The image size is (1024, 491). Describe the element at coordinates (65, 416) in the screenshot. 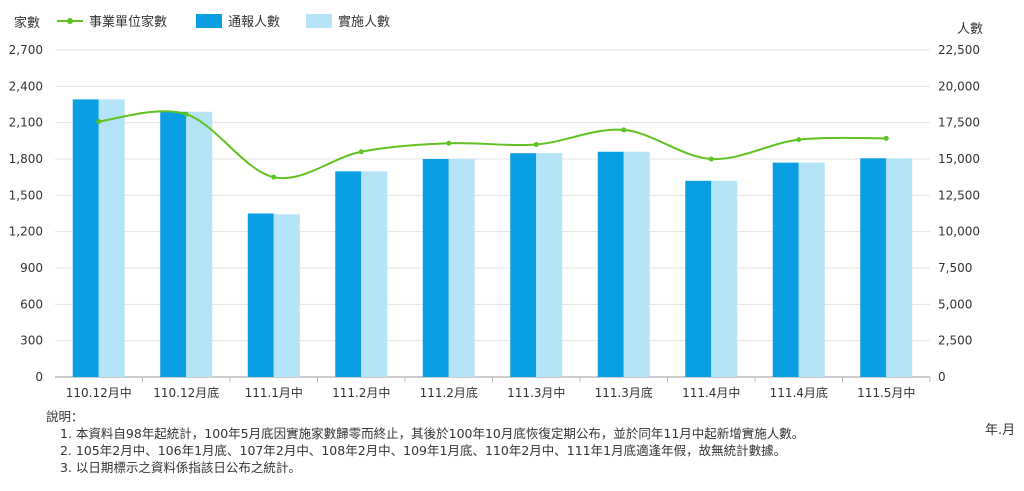

I see `notes-title: 說明：` at that location.